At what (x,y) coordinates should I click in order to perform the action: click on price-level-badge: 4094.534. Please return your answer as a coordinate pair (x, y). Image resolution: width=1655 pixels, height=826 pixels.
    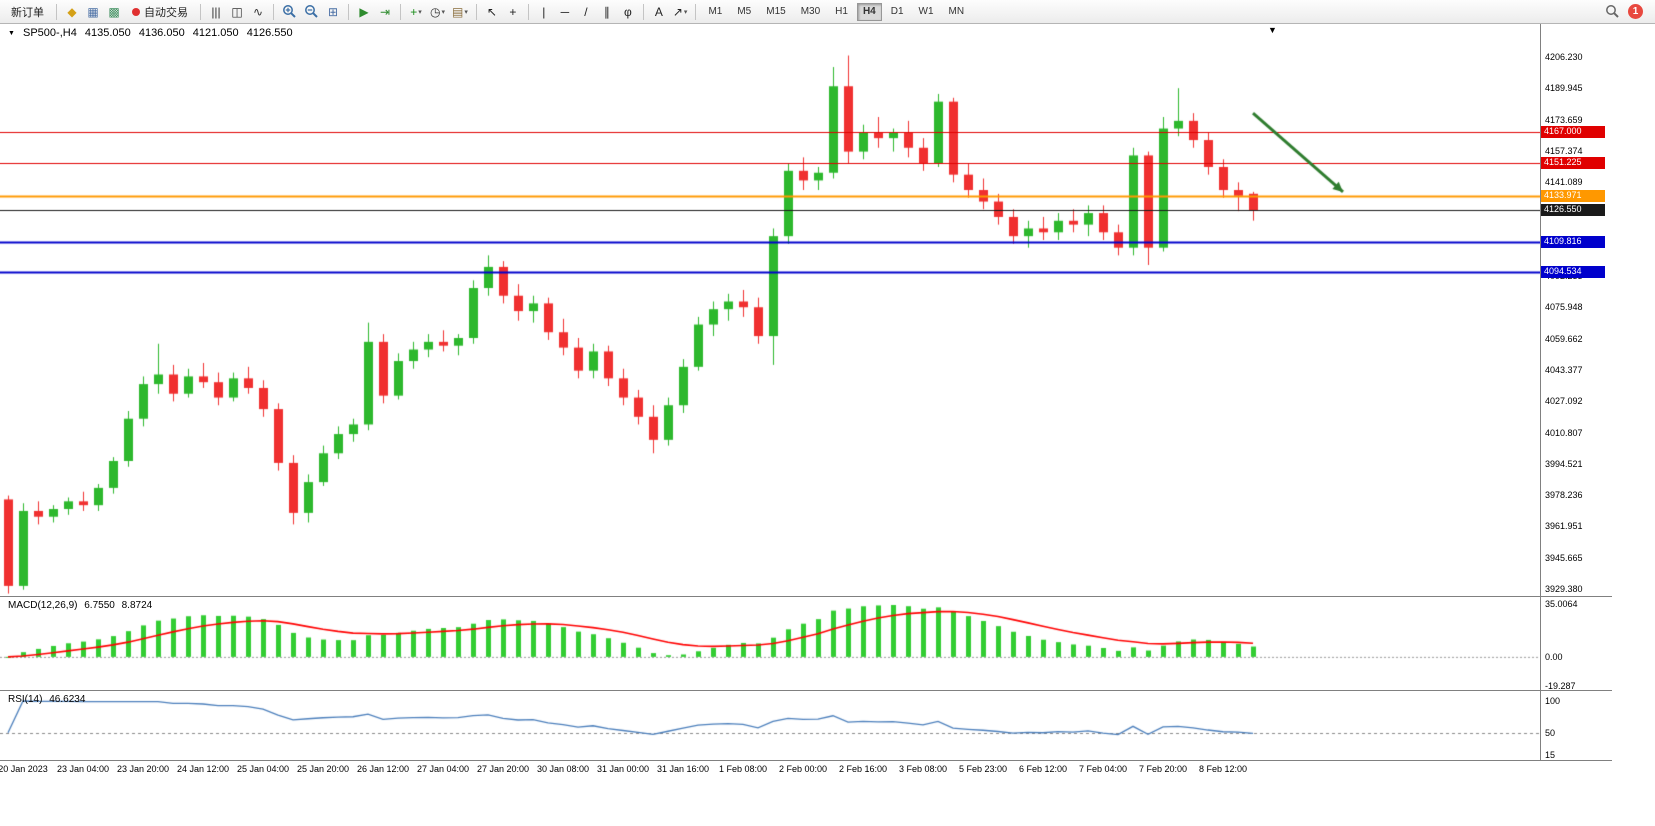
    Looking at the image, I should click on (1573, 271).